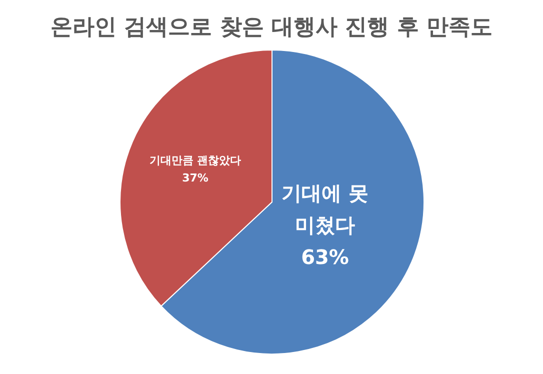  I want to click on slice-label: 기대에 못 미쳤다, so click(325, 208).